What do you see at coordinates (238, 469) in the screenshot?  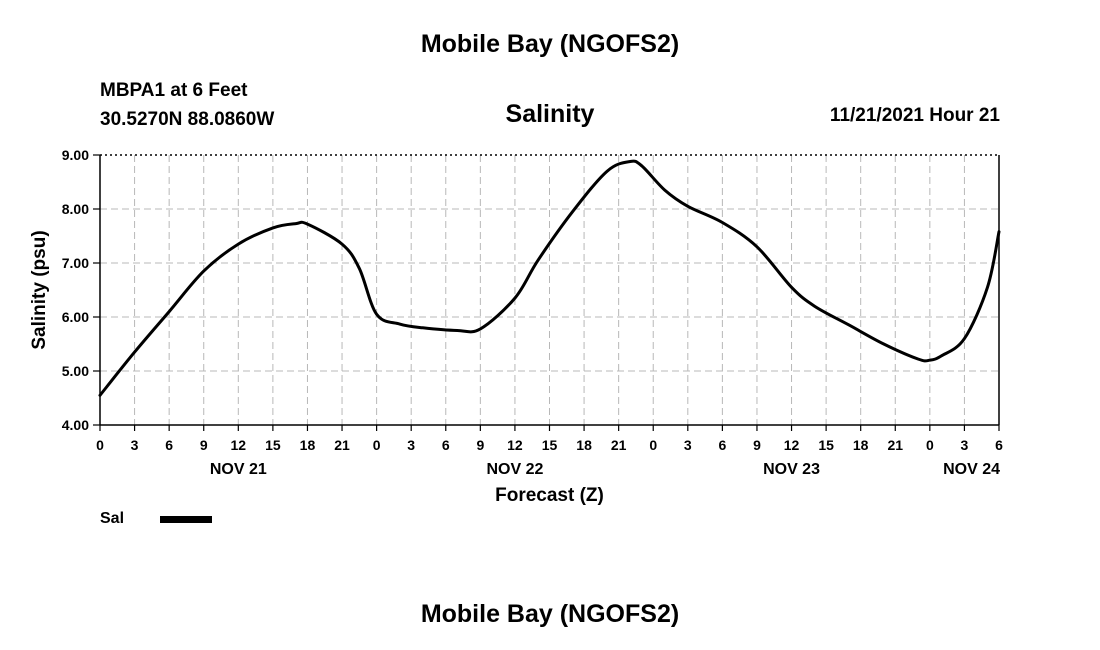 I see `day-label: NOV 21` at bounding box center [238, 469].